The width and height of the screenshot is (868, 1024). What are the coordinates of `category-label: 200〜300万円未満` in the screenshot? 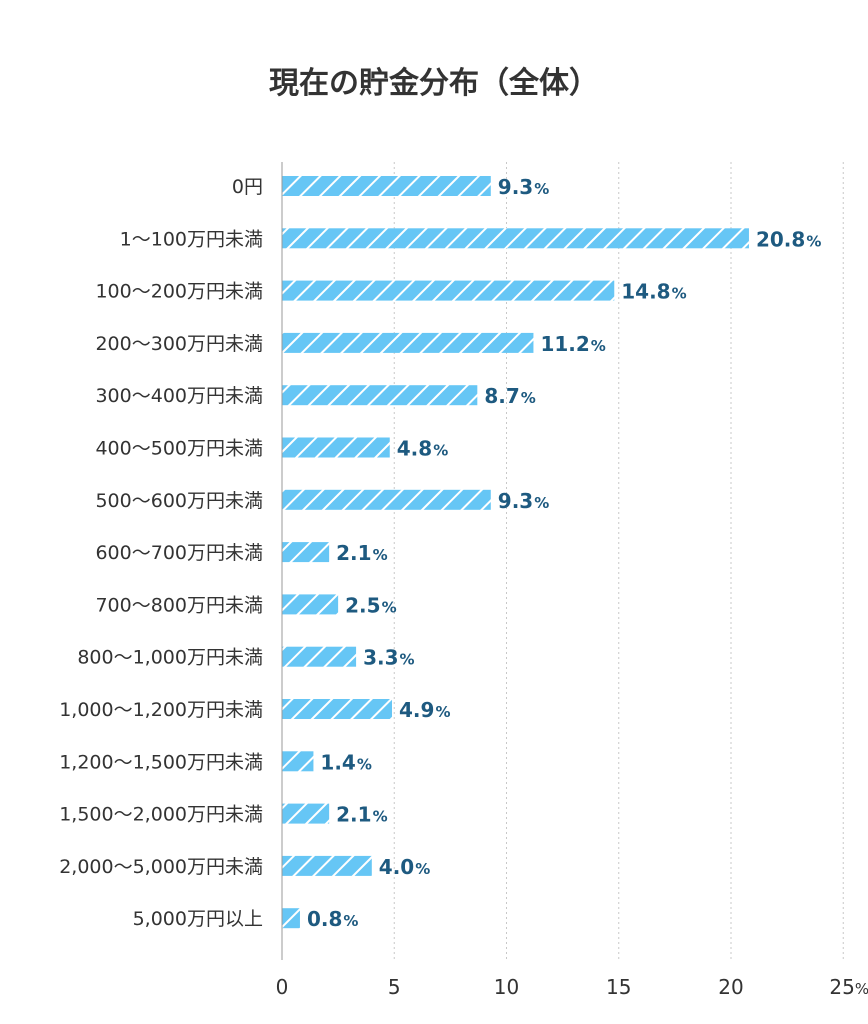 It's located at (179, 344).